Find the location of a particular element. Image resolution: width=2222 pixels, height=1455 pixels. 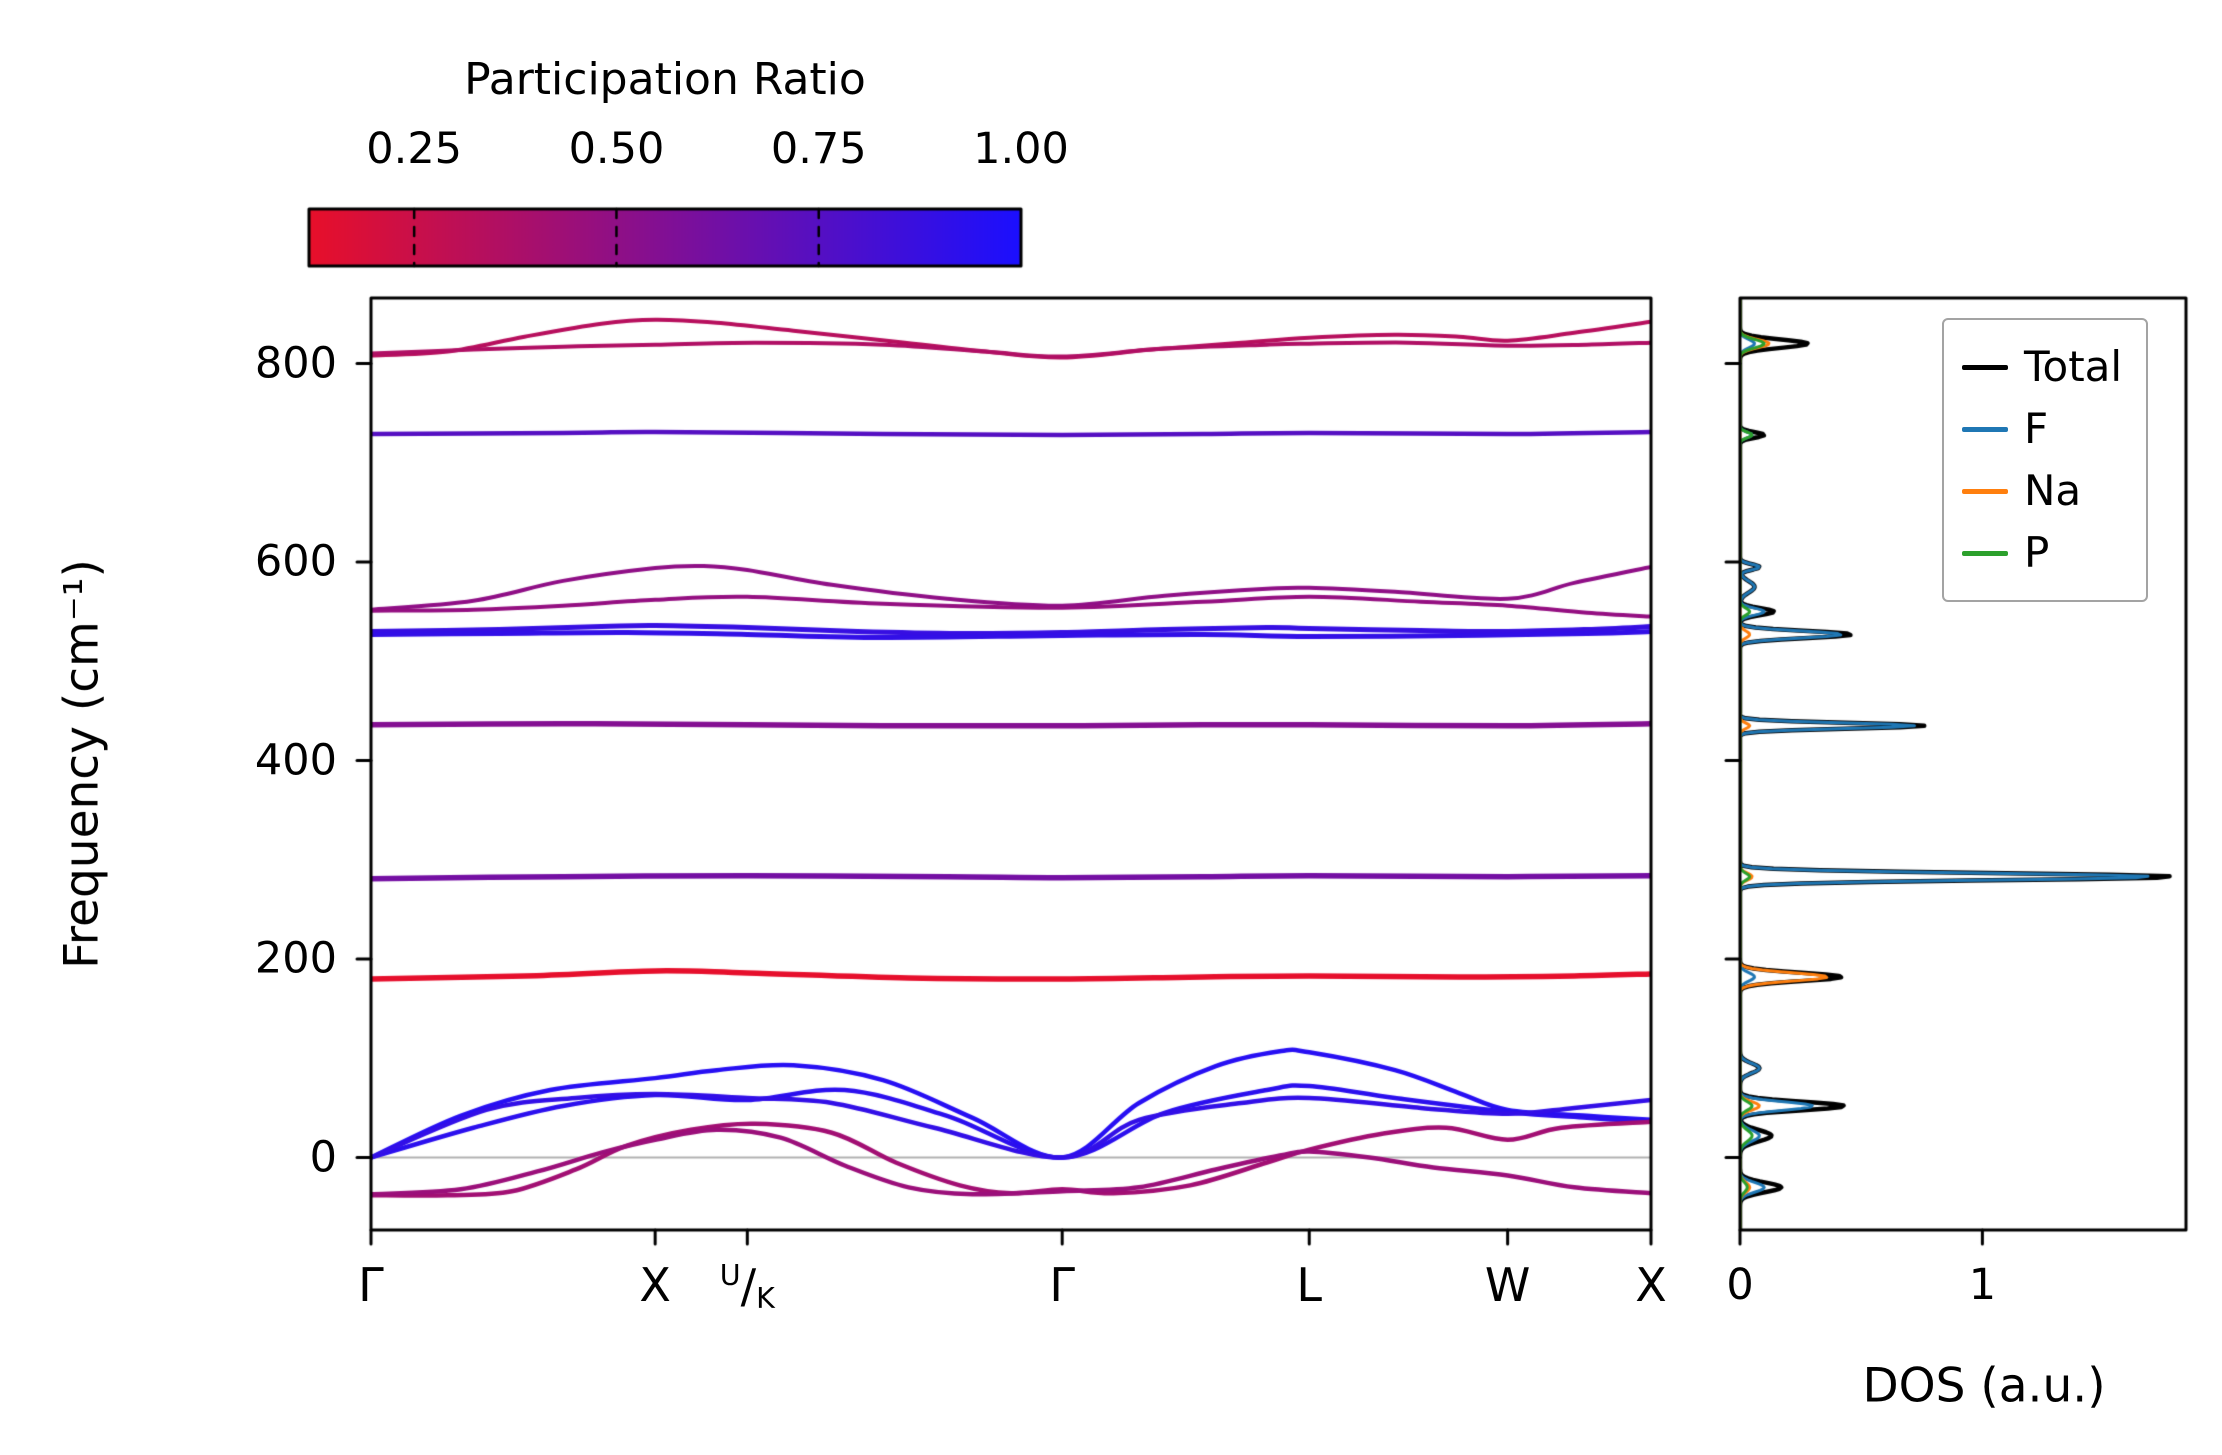

colorbar-tick-label: 1.00 is located at coordinates (1021, 149).